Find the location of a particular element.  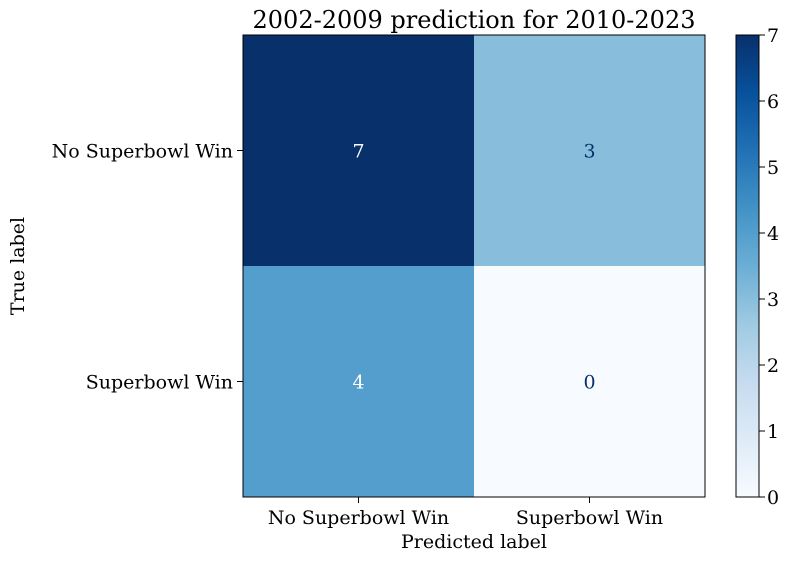

y-tick-label: Superbowl Win is located at coordinates (159, 383).